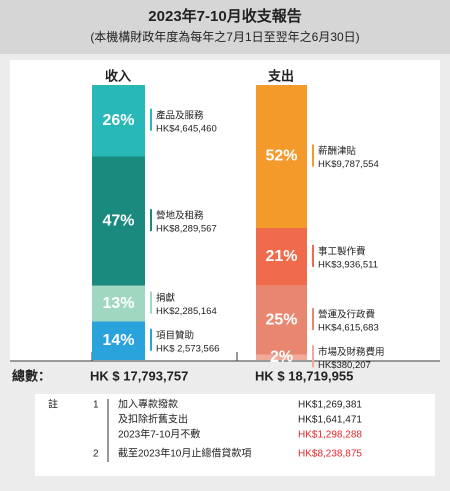 The height and width of the screenshot is (491, 450). What do you see at coordinates (31, 375) in the screenshot?
I see `total-label: 總數：` at bounding box center [31, 375].